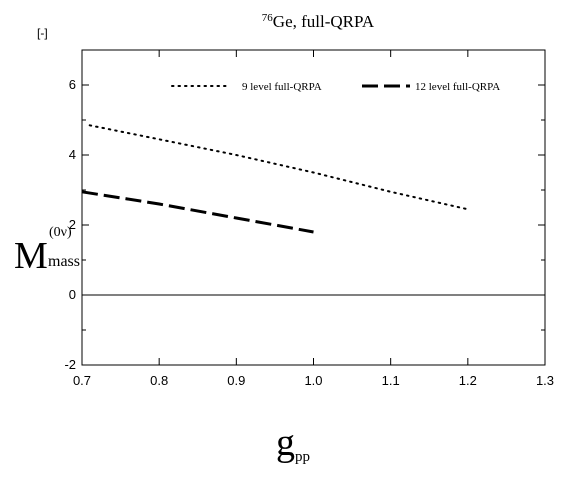 This screenshot has width=576, height=479. Describe the element at coordinates (72, 294) in the screenshot. I see `y-tick-label: 0` at that location.